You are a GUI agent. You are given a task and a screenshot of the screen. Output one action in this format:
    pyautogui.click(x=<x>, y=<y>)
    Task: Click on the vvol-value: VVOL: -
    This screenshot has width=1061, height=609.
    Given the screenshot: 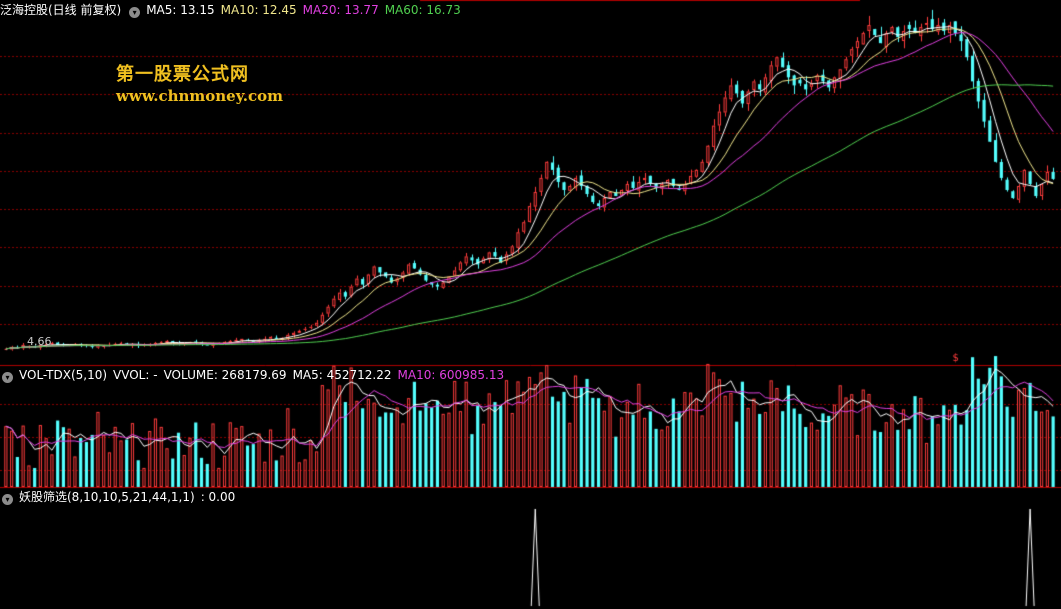 What is the action you would take?
    pyautogui.click(x=135, y=375)
    